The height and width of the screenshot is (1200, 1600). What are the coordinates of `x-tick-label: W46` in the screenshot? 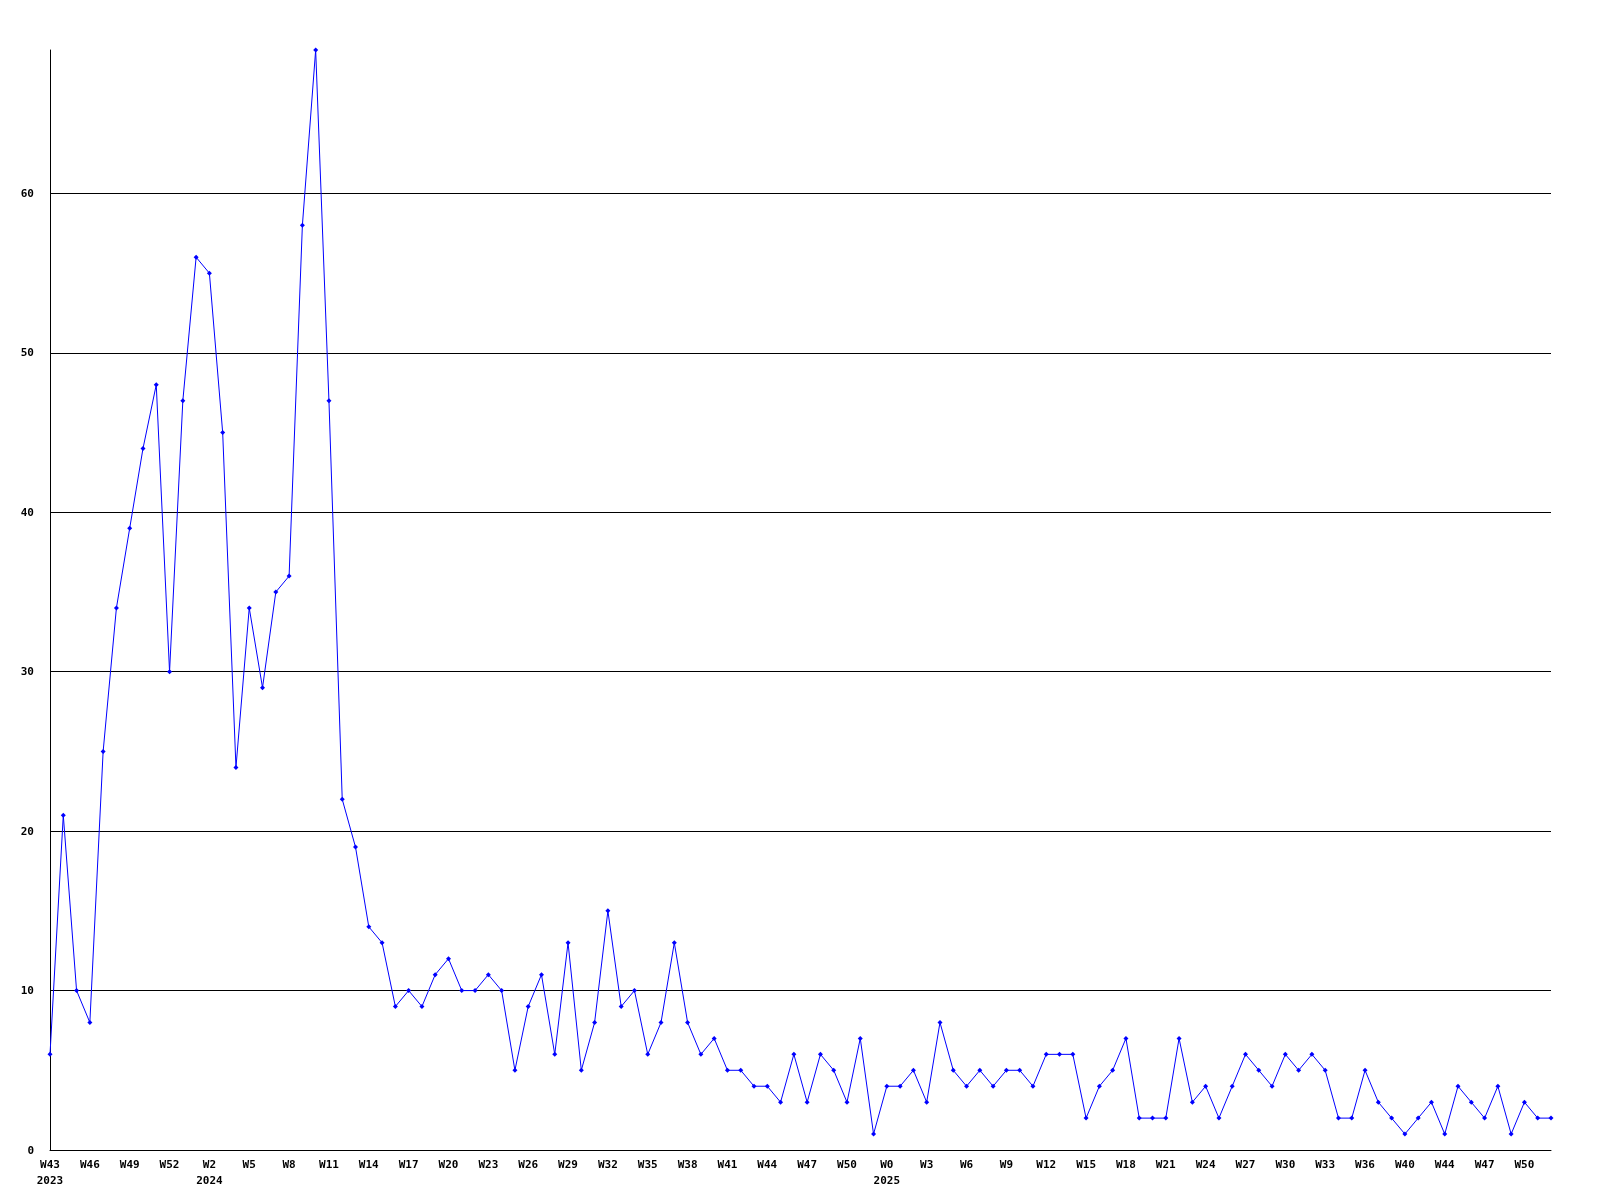 It's located at (90, 1164).